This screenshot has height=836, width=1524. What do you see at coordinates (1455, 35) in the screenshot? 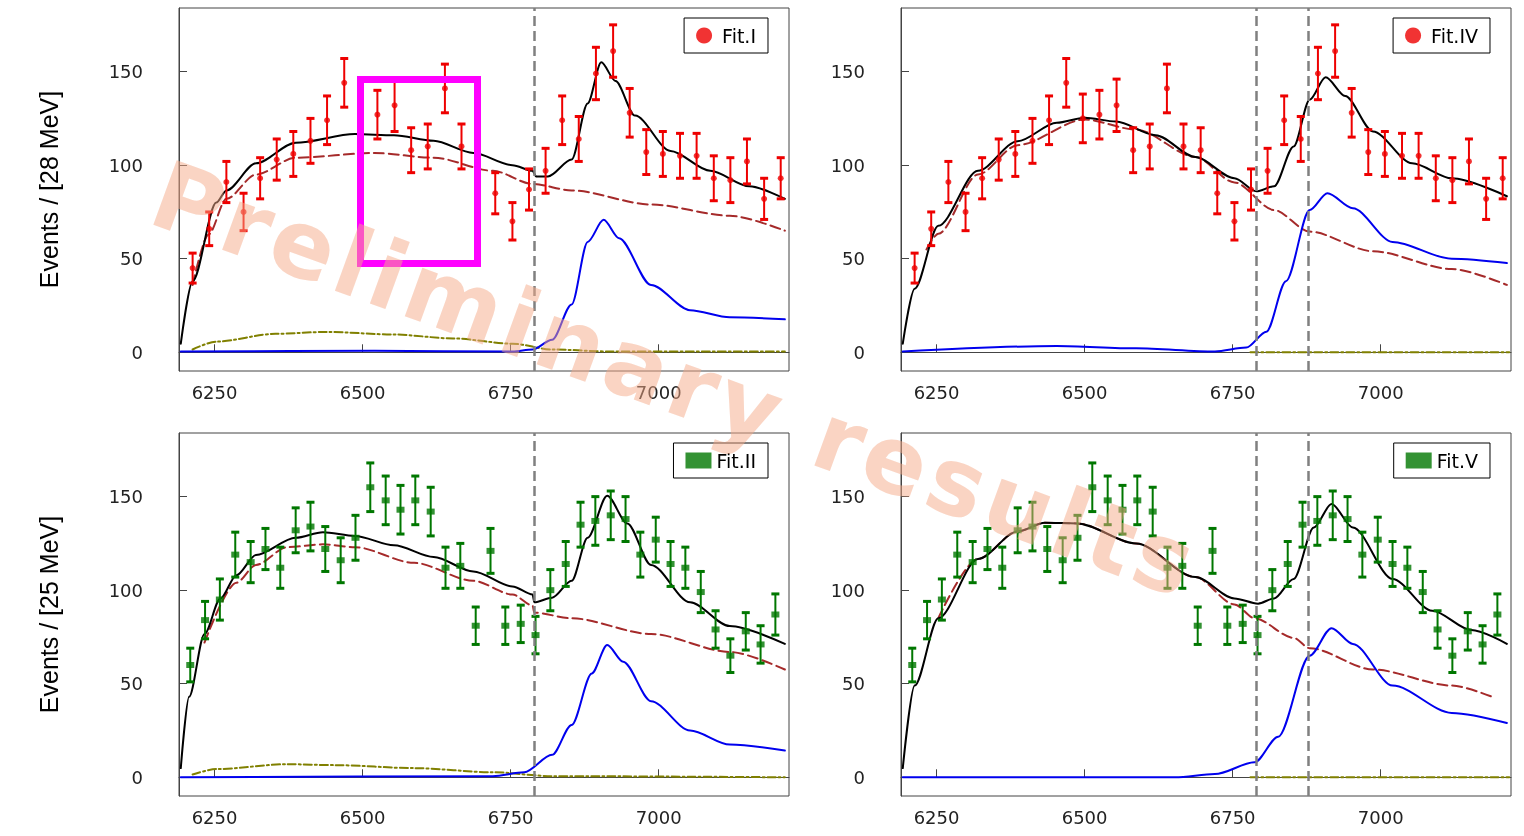
I see `legend-label: Fit.IV` at bounding box center [1455, 35].